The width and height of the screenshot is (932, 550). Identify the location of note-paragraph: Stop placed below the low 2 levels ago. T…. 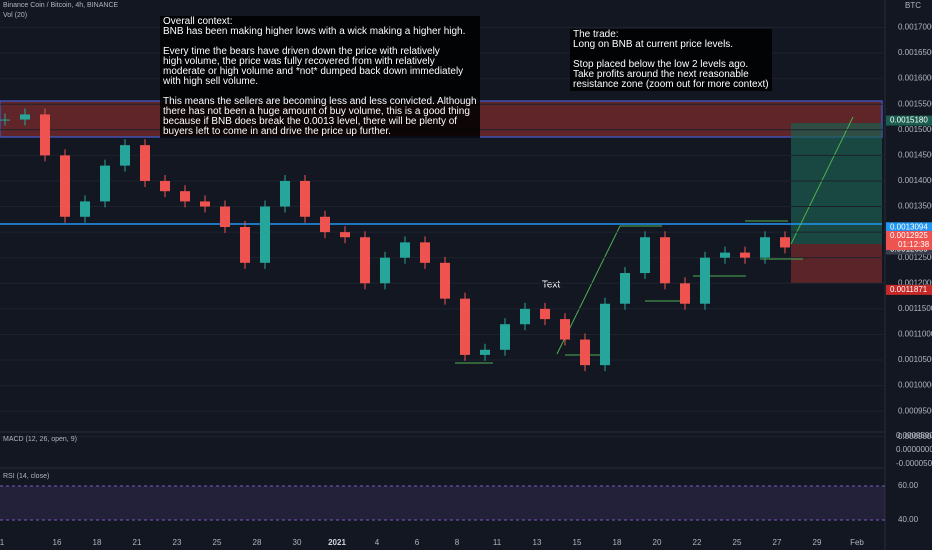
(671, 75).